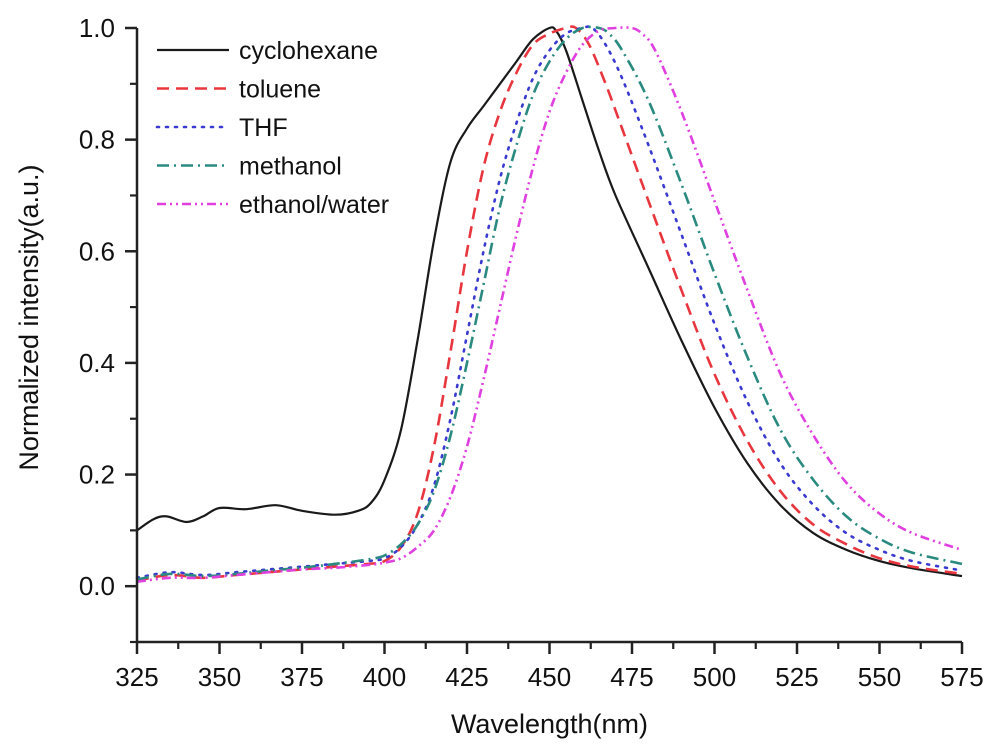 The width and height of the screenshot is (1000, 751). What do you see at coordinates (29, 317) in the screenshot?
I see `y-axis-title: Normalized intensity(a.u.)` at bounding box center [29, 317].